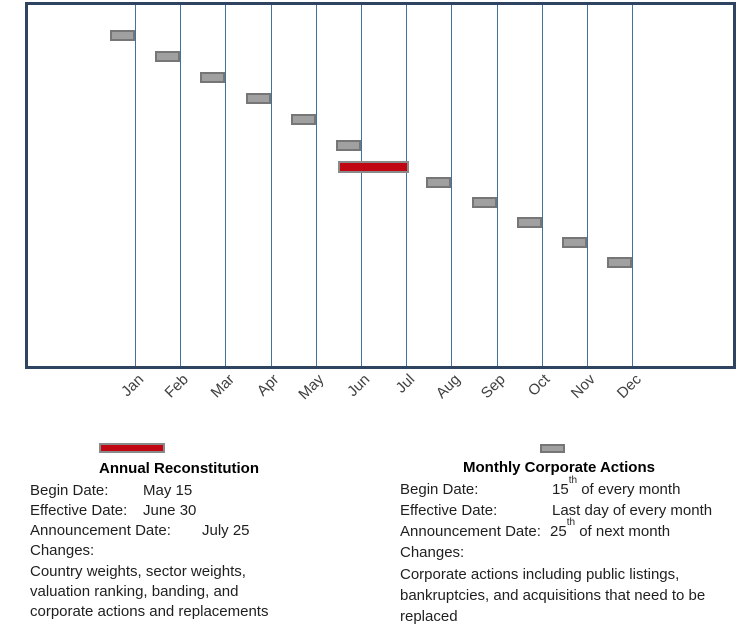  Describe the element at coordinates (177, 386) in the screenshot. I see `x-axis-label: Feb` at that location.